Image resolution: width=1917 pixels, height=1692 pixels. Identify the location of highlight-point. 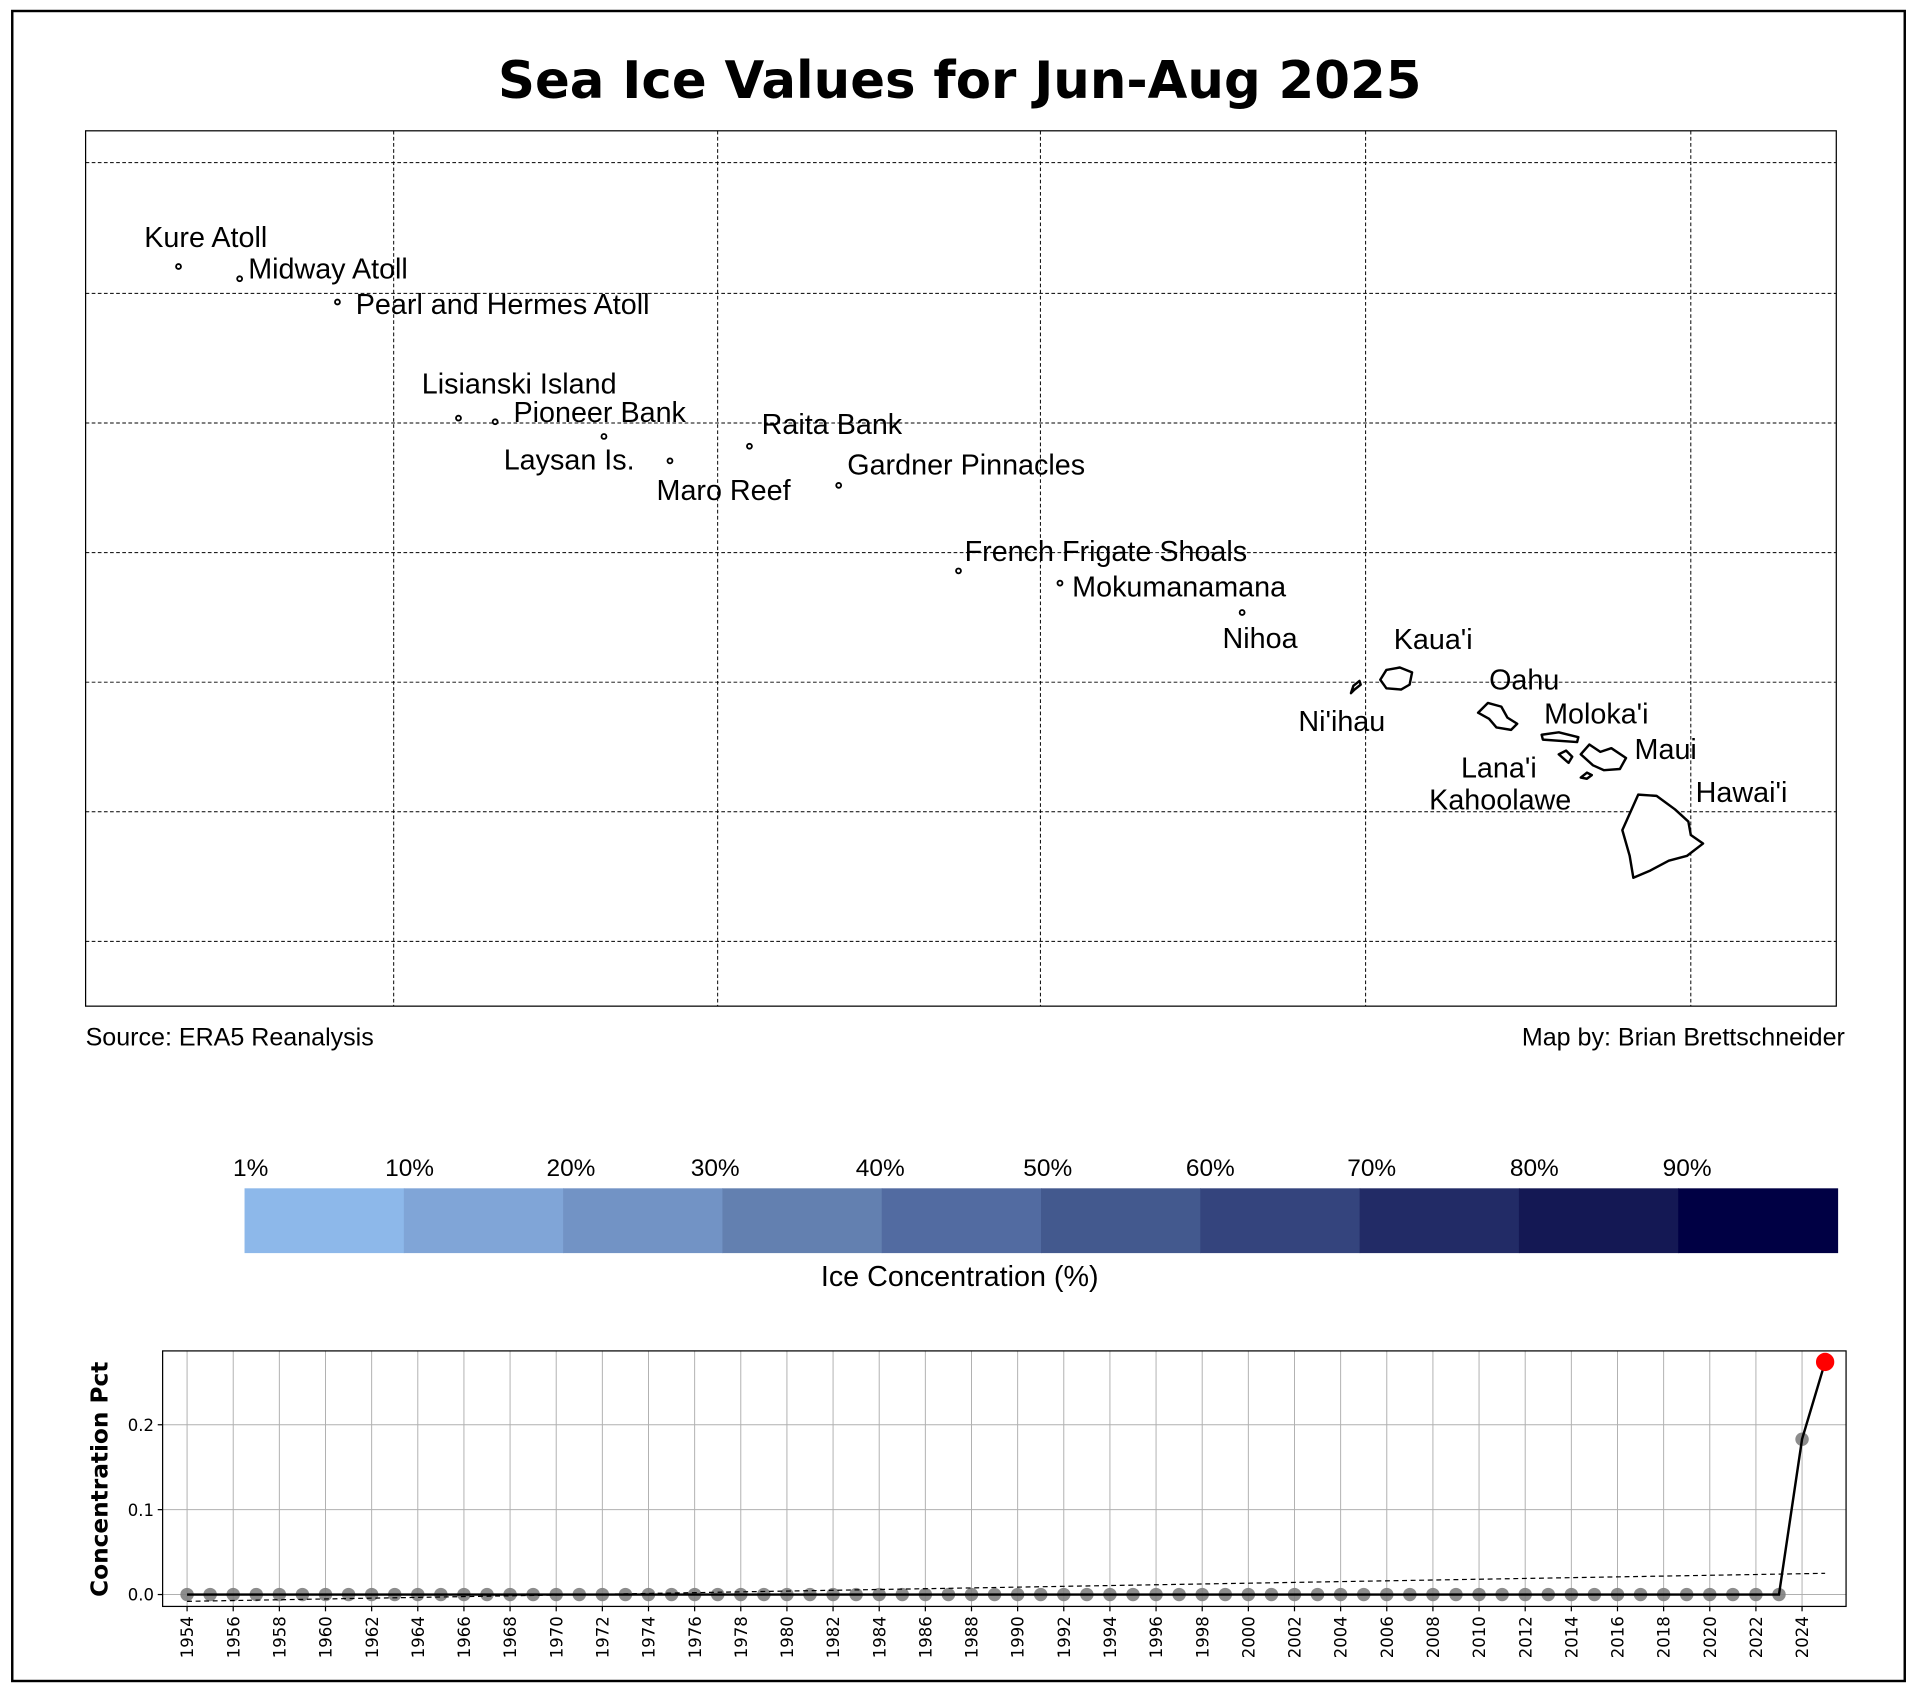
(1825, 1362).